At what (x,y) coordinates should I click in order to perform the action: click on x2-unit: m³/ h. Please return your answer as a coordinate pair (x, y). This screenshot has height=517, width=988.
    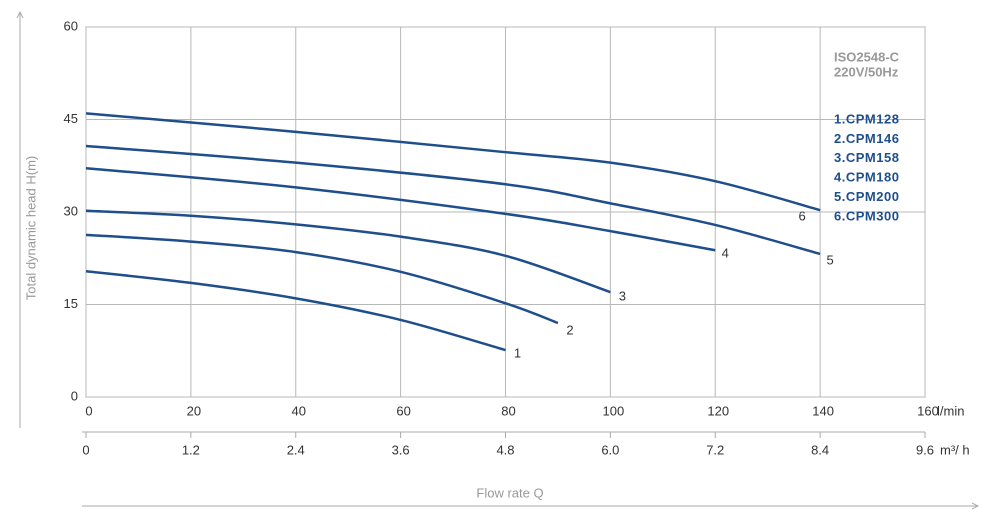
    Looking at the image, I should click on (955, 449).